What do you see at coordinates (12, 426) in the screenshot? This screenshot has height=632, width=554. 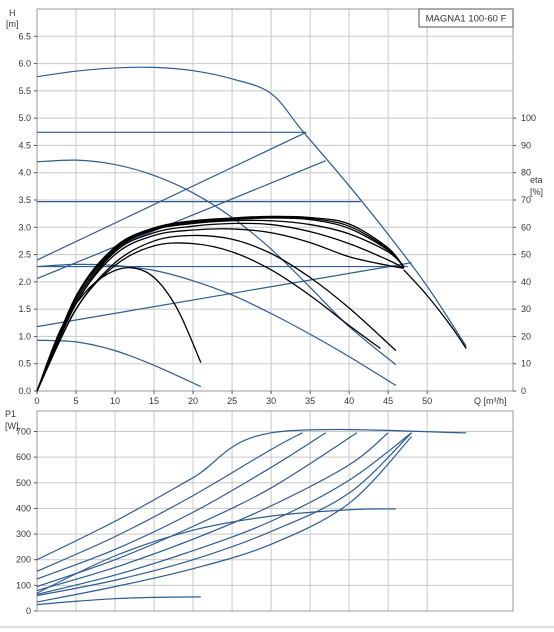 I see `power-axis-label-line2: [W]` at bounding box center [12, 426].